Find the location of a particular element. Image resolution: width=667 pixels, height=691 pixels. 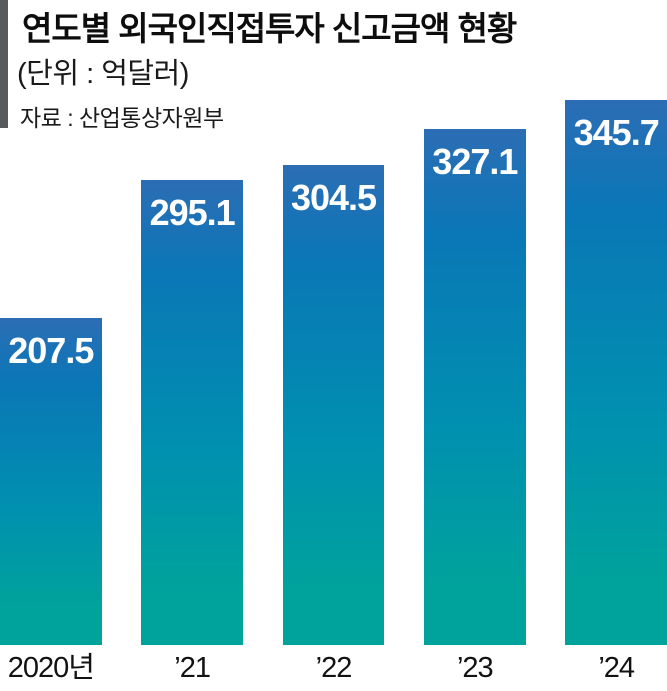

x-axis-label: 2020년 is located at coordinates (51, 668).